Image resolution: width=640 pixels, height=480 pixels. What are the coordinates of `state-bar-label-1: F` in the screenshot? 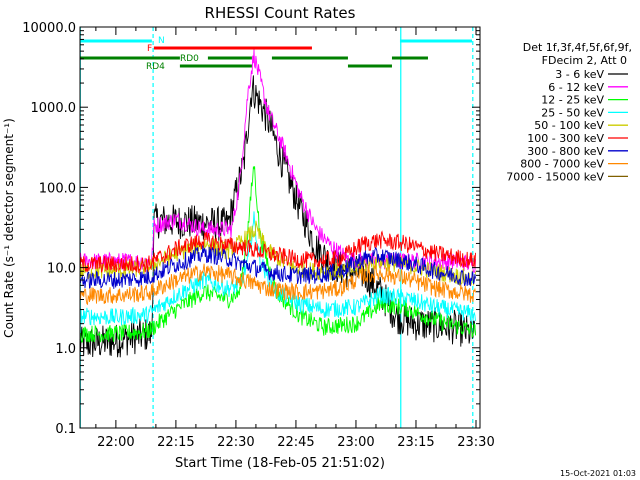 It's located at (149, 49).